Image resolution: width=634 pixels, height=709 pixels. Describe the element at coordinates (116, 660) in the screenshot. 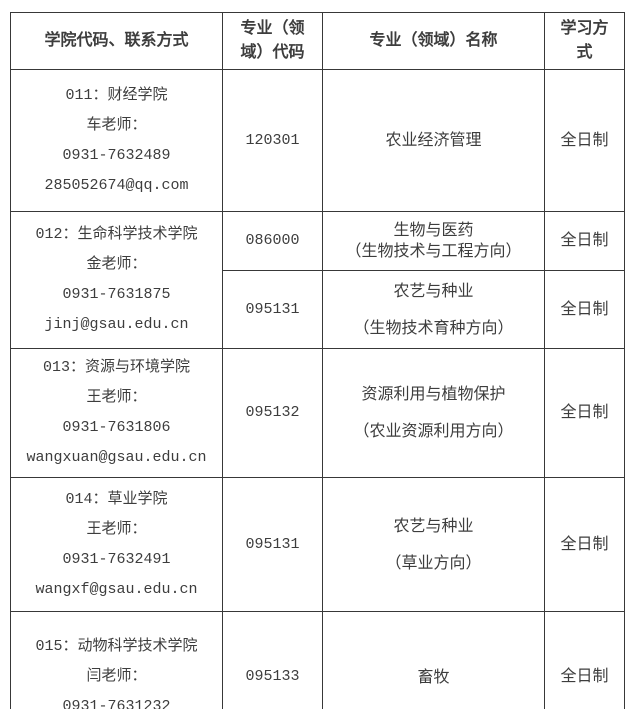

I see `college-contact-cell-015: 015：动物科学技术学院 闫老师： 0931-7631232` at that location.